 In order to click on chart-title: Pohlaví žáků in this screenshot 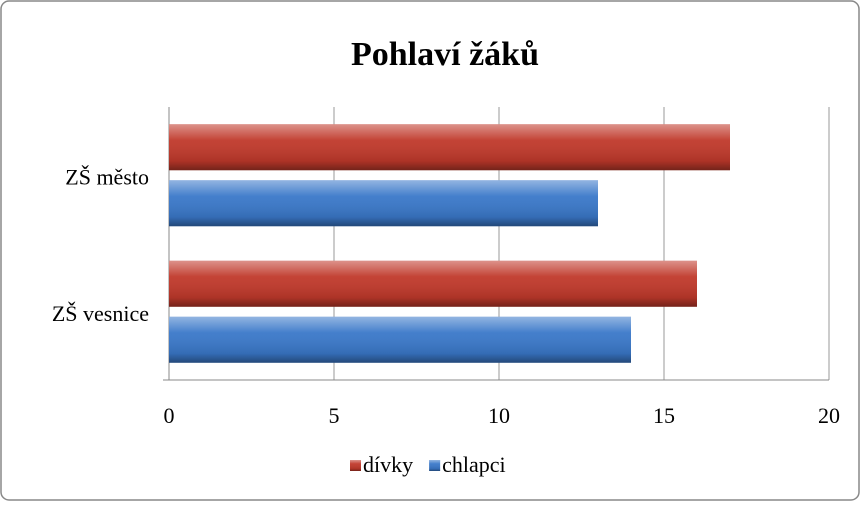, I will do `click(445, 54)`.